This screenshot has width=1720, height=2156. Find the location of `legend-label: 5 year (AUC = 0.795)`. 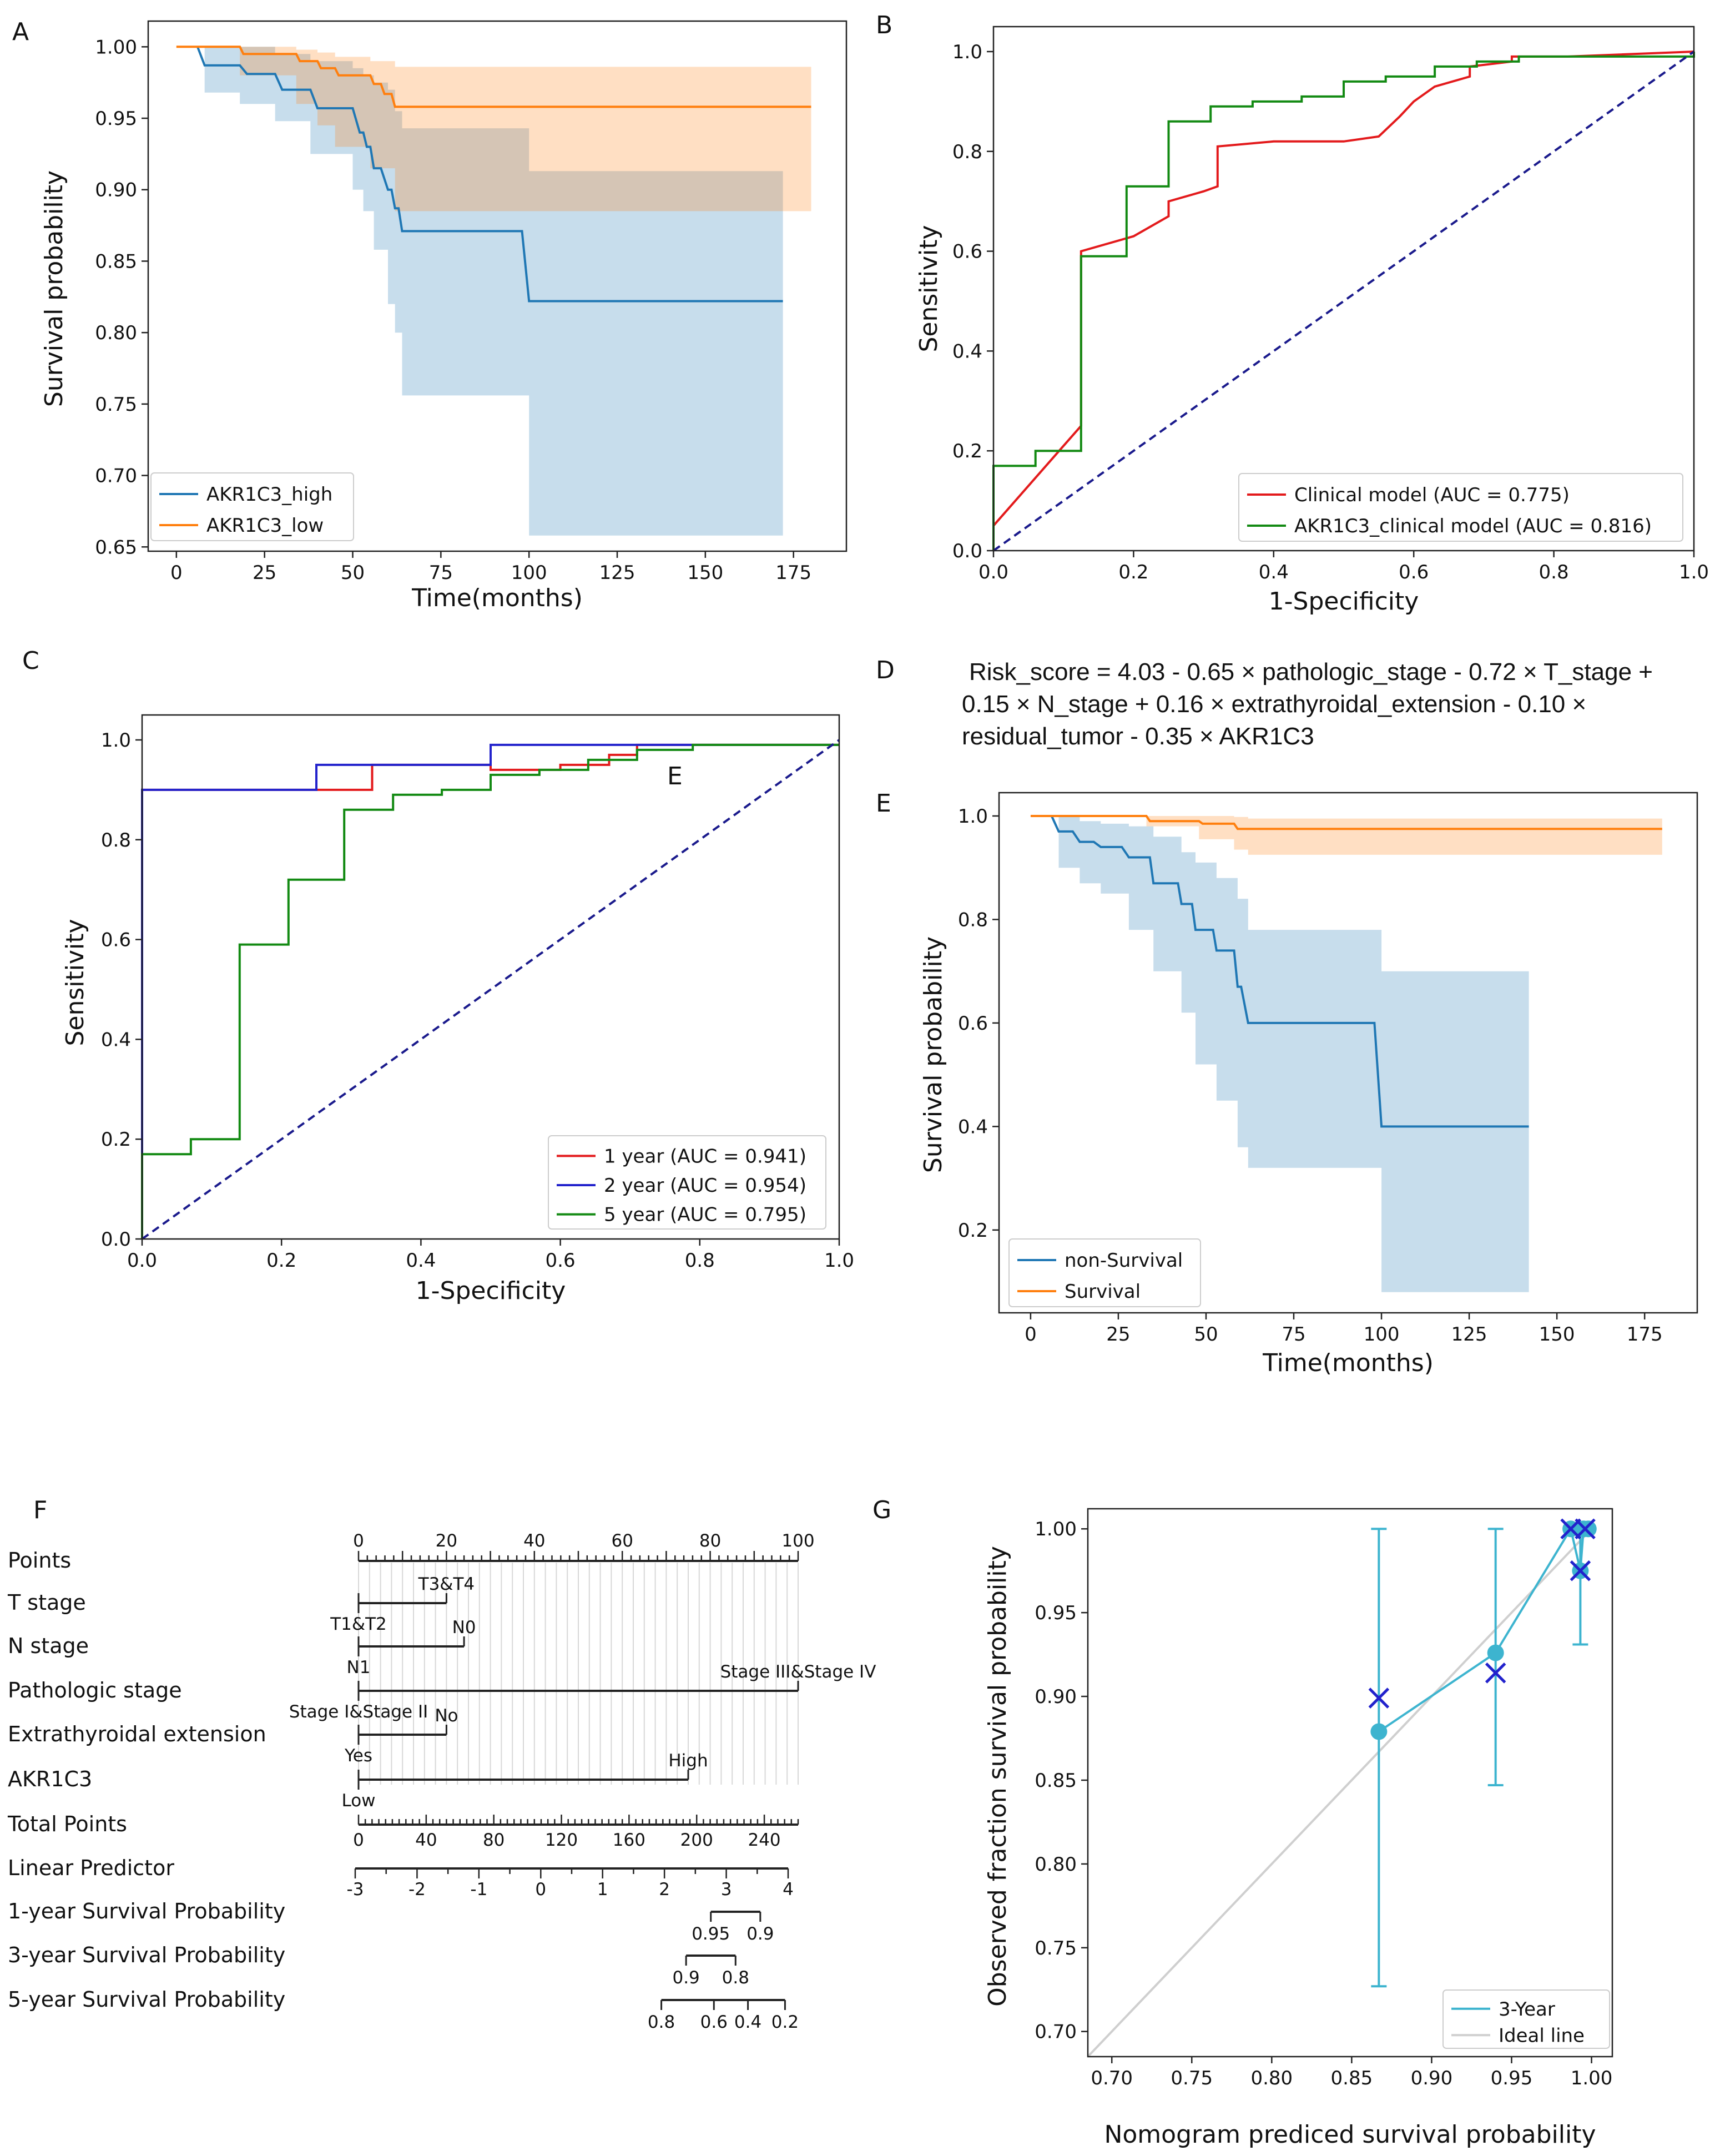

legend-label: 5 year (AUC = 0.795) is located at coordinates (705, 1215).